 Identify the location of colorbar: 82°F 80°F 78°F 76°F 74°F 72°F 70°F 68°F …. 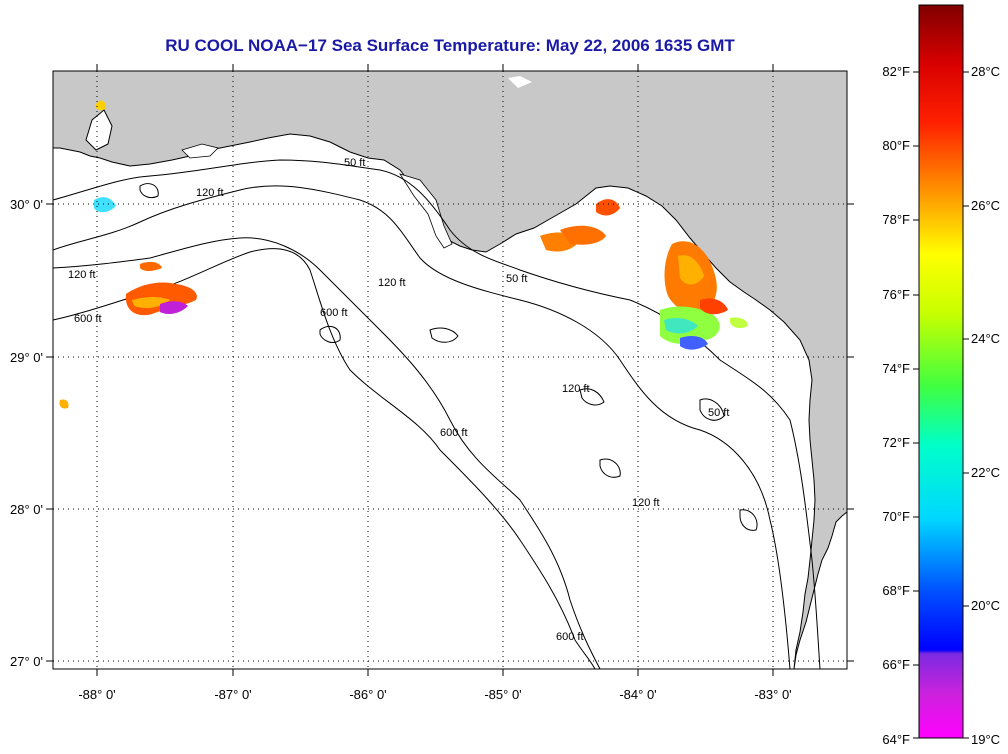
(941, 375).